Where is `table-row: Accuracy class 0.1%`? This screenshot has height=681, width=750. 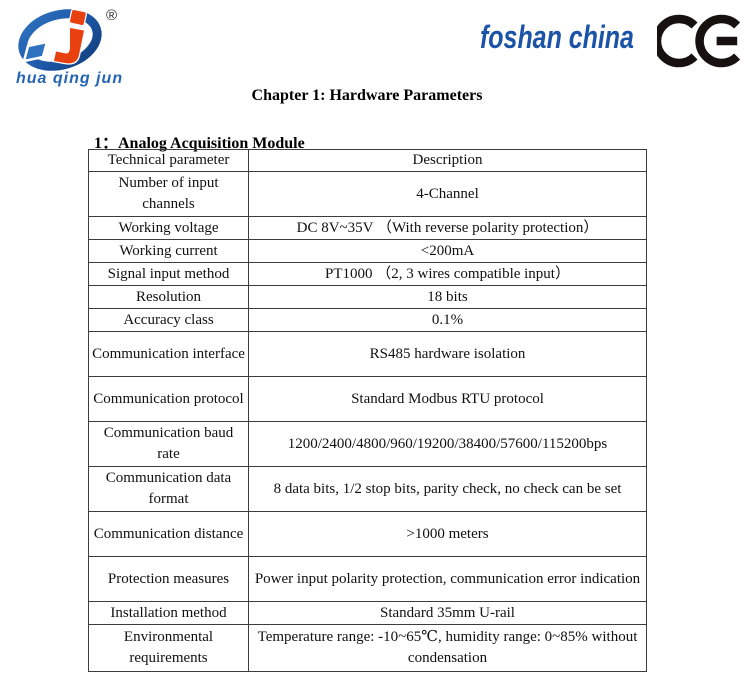
table-row: Accuracy class 0.1% is located at coordinates (367, 320).